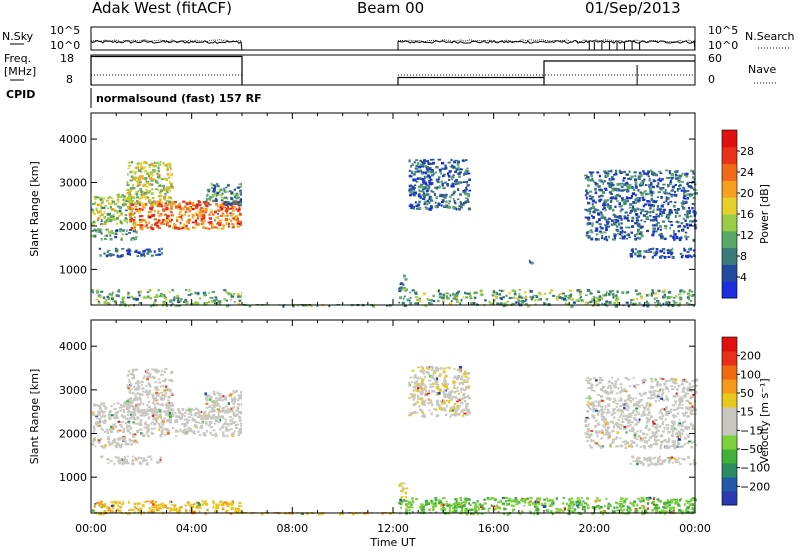 This screenshot has height=558, width=800. I want to click on velocity-ytick-label-2: 3000, so click(73, 390).